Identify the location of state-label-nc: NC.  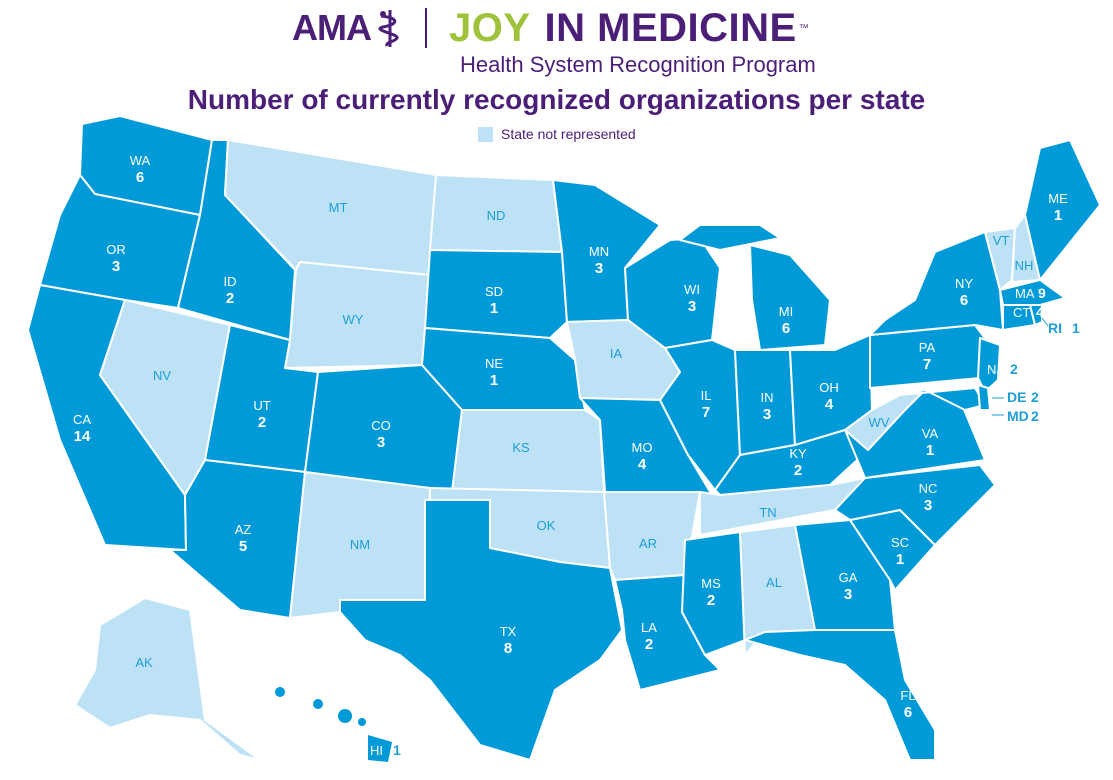
(928, 488).